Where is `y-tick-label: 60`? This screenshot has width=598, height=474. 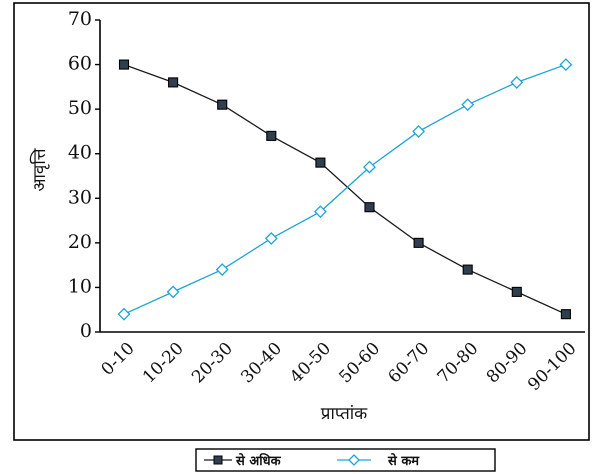 y-tick-label: 60 is located at coordinates (80, 64).